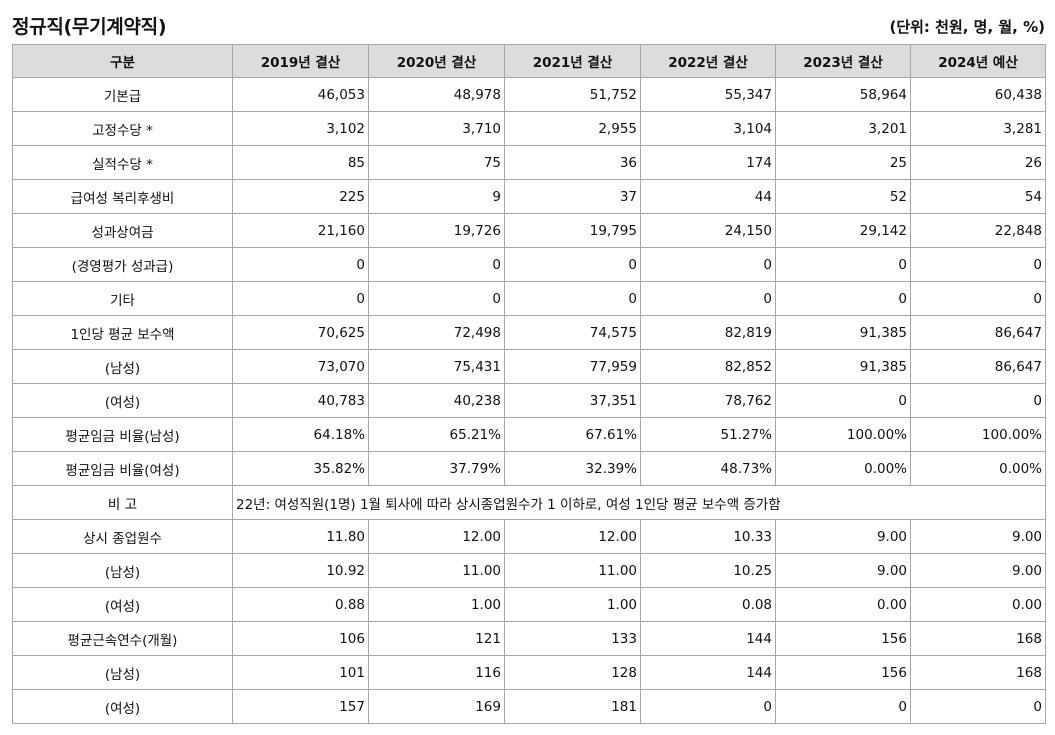 This screenshot has height=735, width=1055. Describe the element at coordinates (436, 672) in the screenshot. I see `value-cell: 116` at that location.